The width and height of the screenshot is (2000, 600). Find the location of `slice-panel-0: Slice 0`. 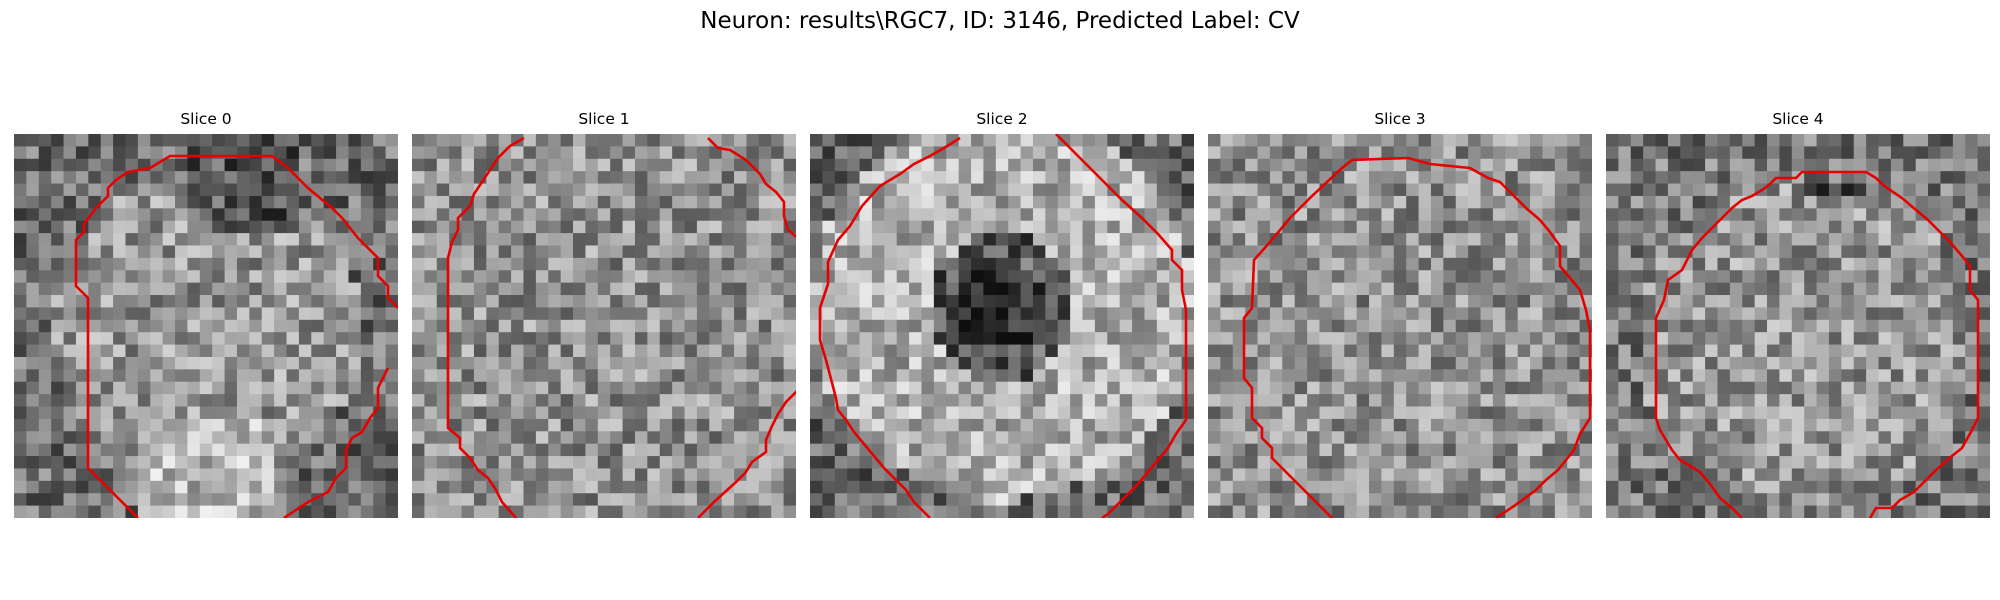

slice-panel-0: Slice 0 is located at coordinates (206, 314).